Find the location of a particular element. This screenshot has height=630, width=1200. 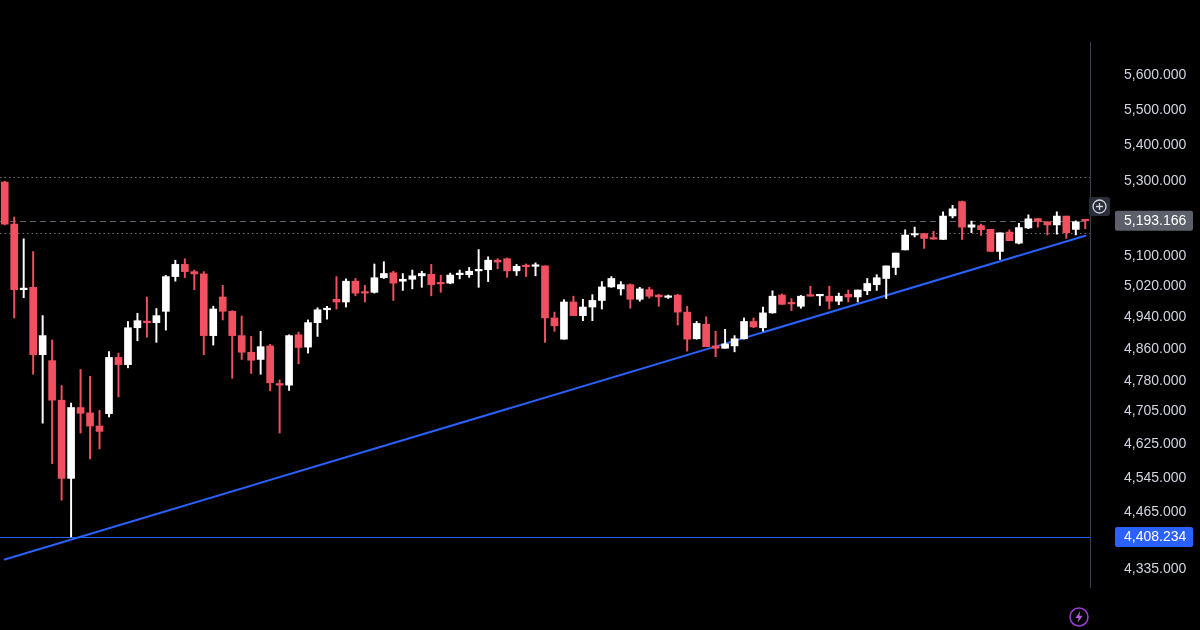

ref-line-label: 5,193.166 is located at coordinates (1155, 220).